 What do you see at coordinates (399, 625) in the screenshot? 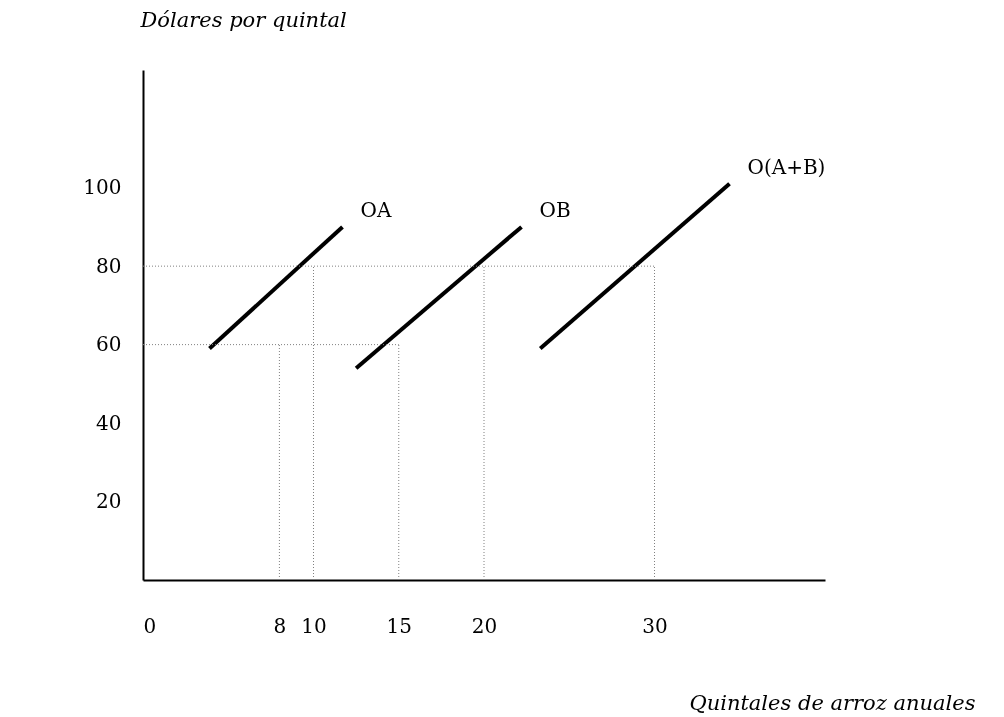
I see `x-tick-label: 15` at bounding box center [399, 625].